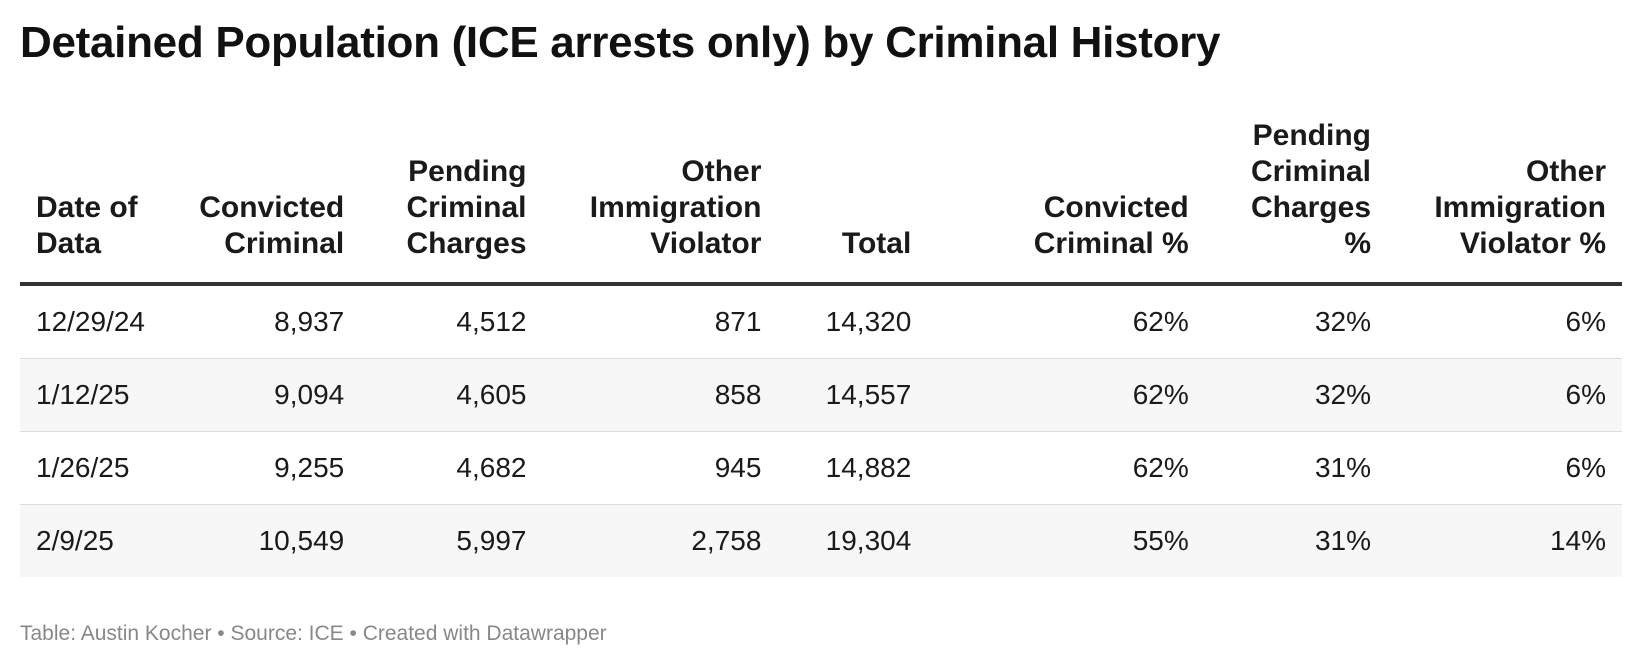  Describe the element at coordinates (660, 395) in the screenshot. I see `cell-other: 858` at that location.